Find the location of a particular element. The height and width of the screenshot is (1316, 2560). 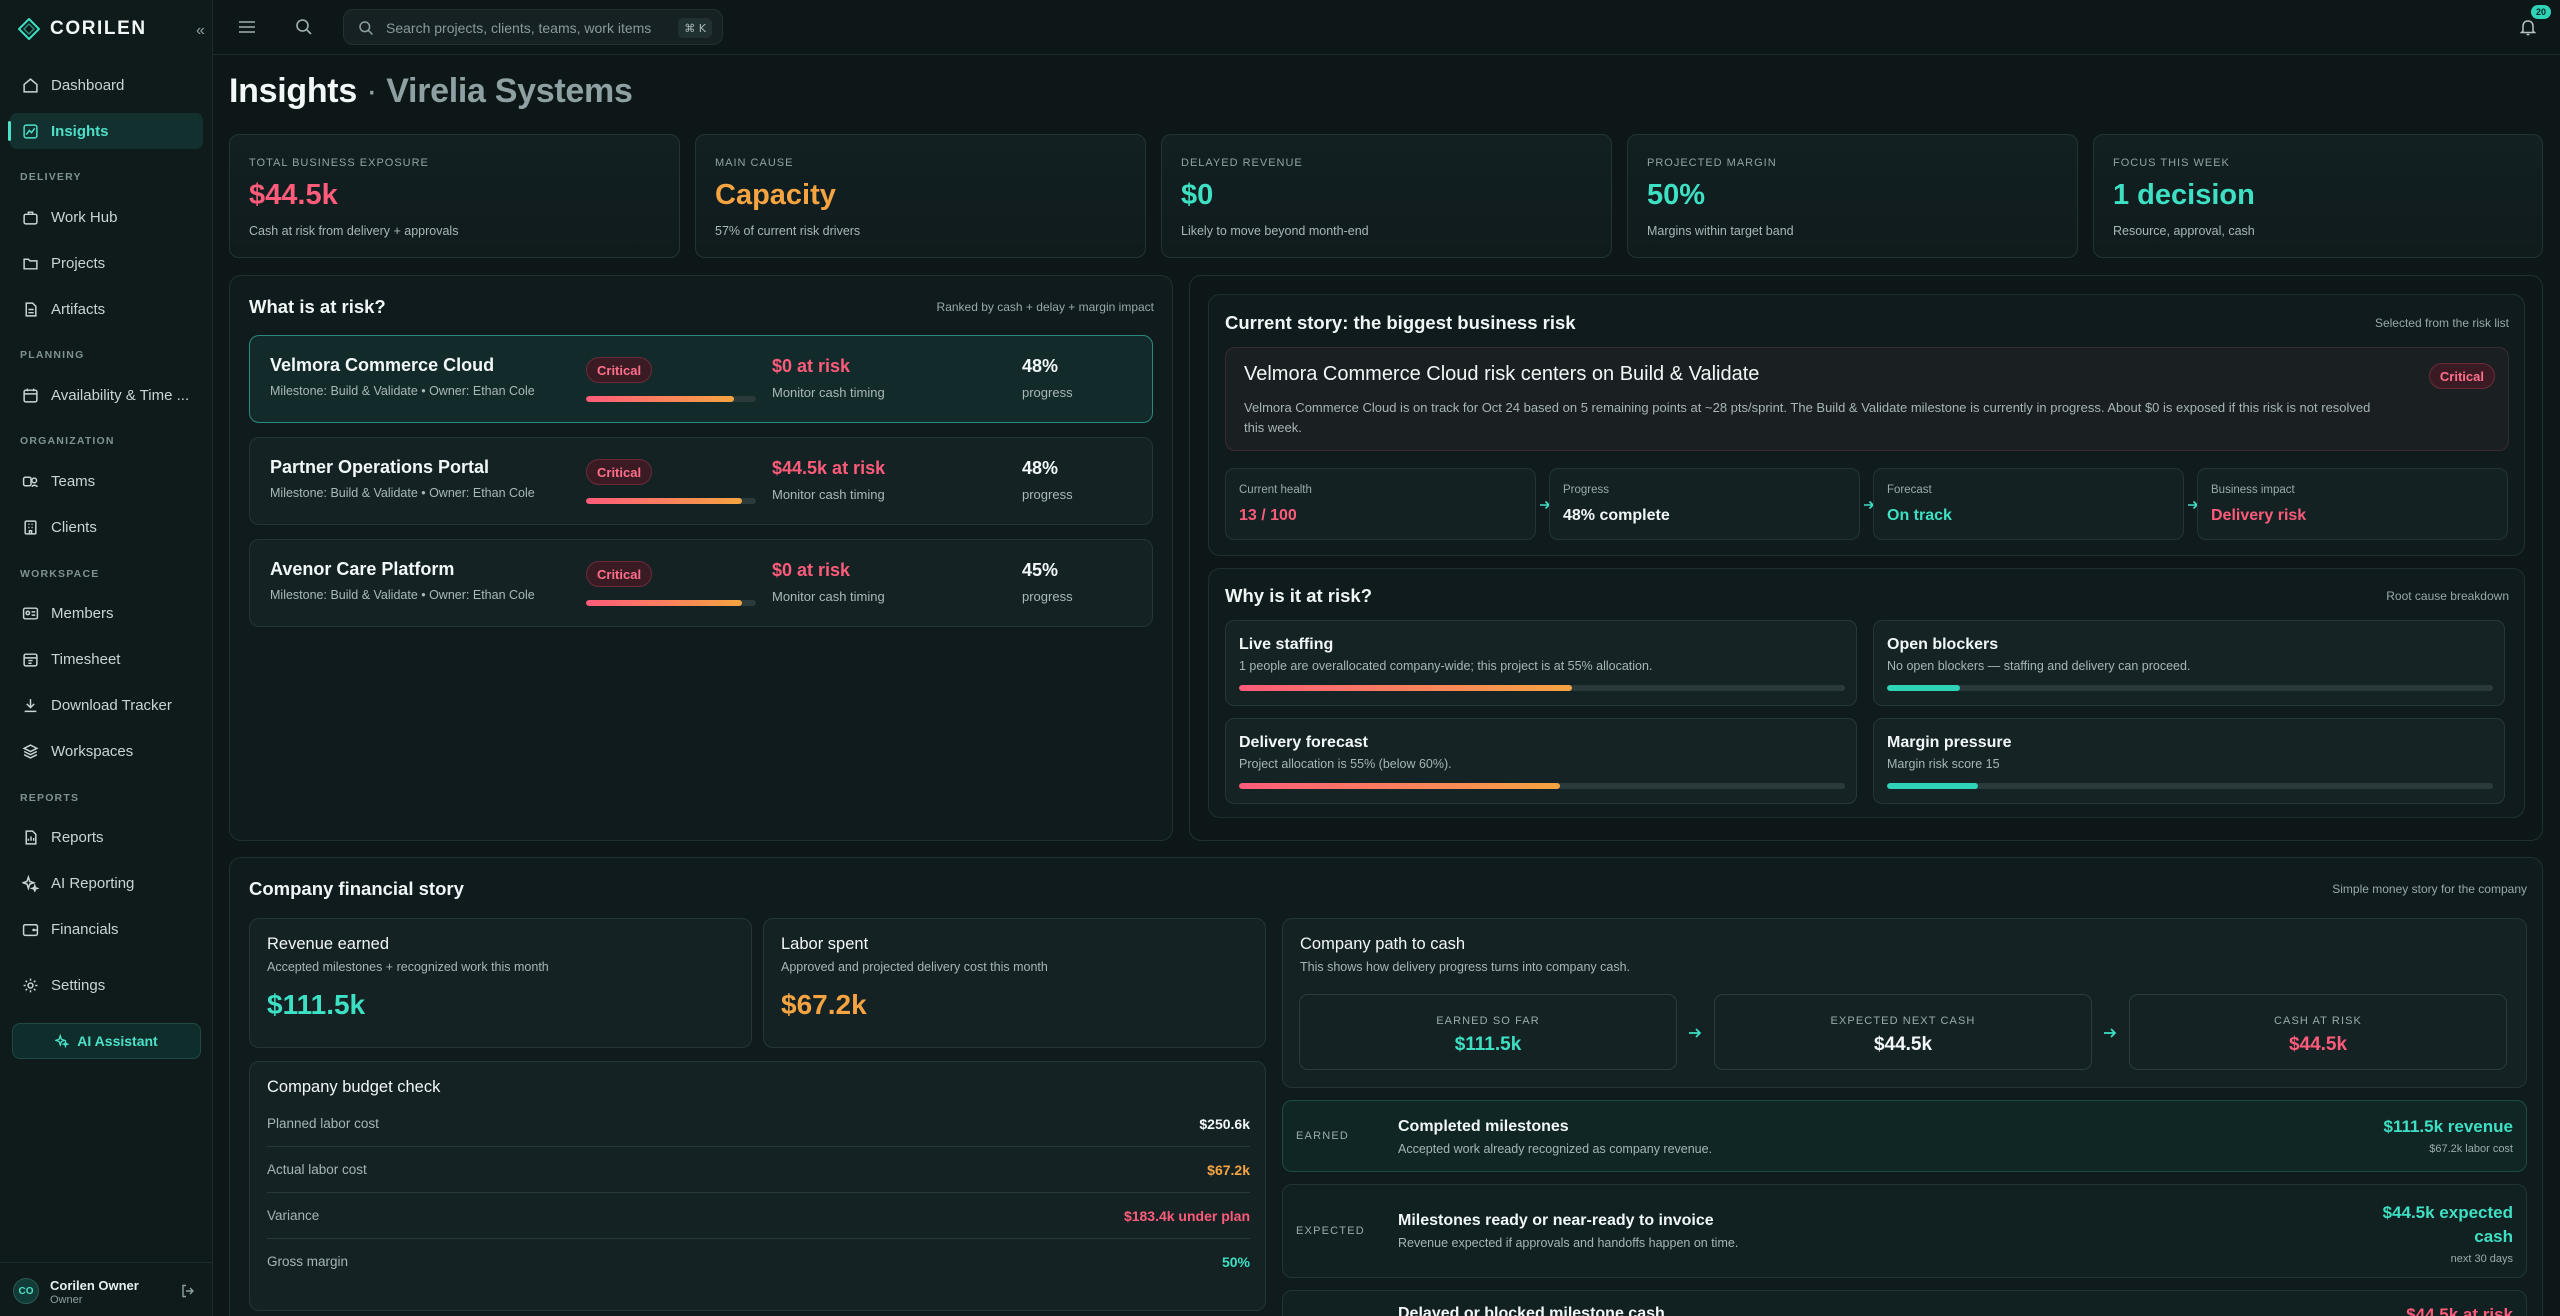

collapse-sidebar-icon: « is located at coordinates (200, 30).